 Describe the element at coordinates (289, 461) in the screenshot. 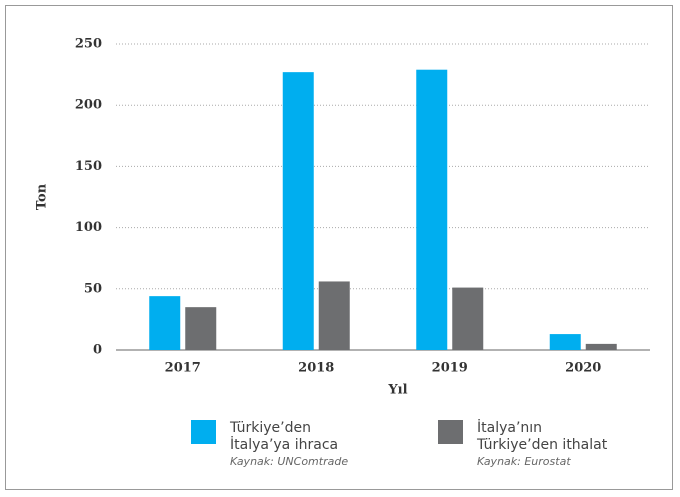

I see `legend-source: Kaynak: UNComtrade` at that location.